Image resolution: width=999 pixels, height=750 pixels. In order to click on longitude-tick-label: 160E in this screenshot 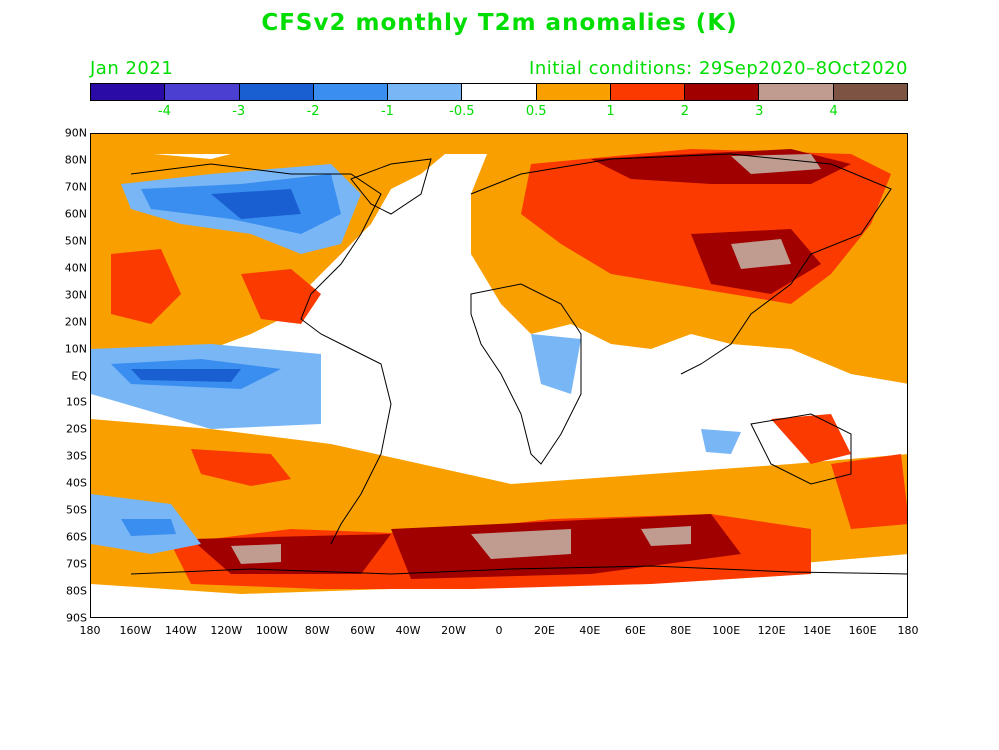, I will do `click(862, 630)`.